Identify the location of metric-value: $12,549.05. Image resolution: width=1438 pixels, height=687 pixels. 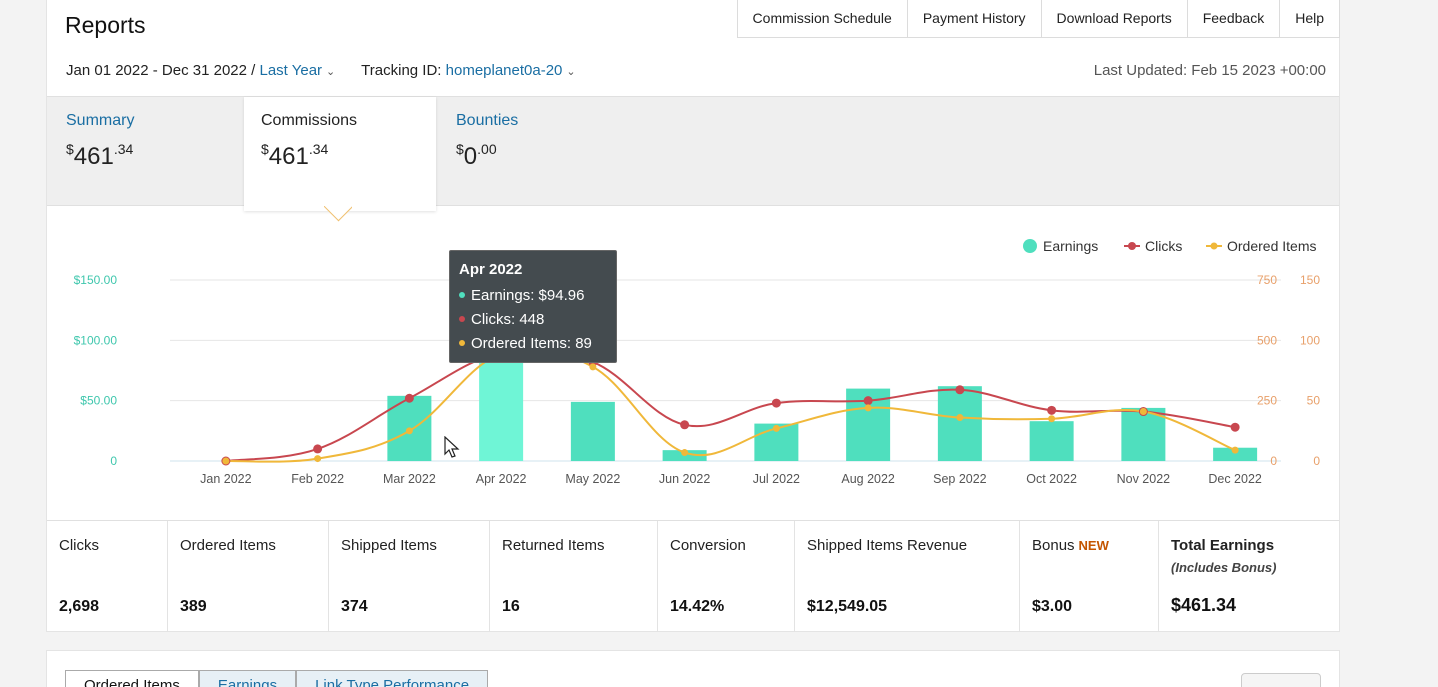
(847, 606).